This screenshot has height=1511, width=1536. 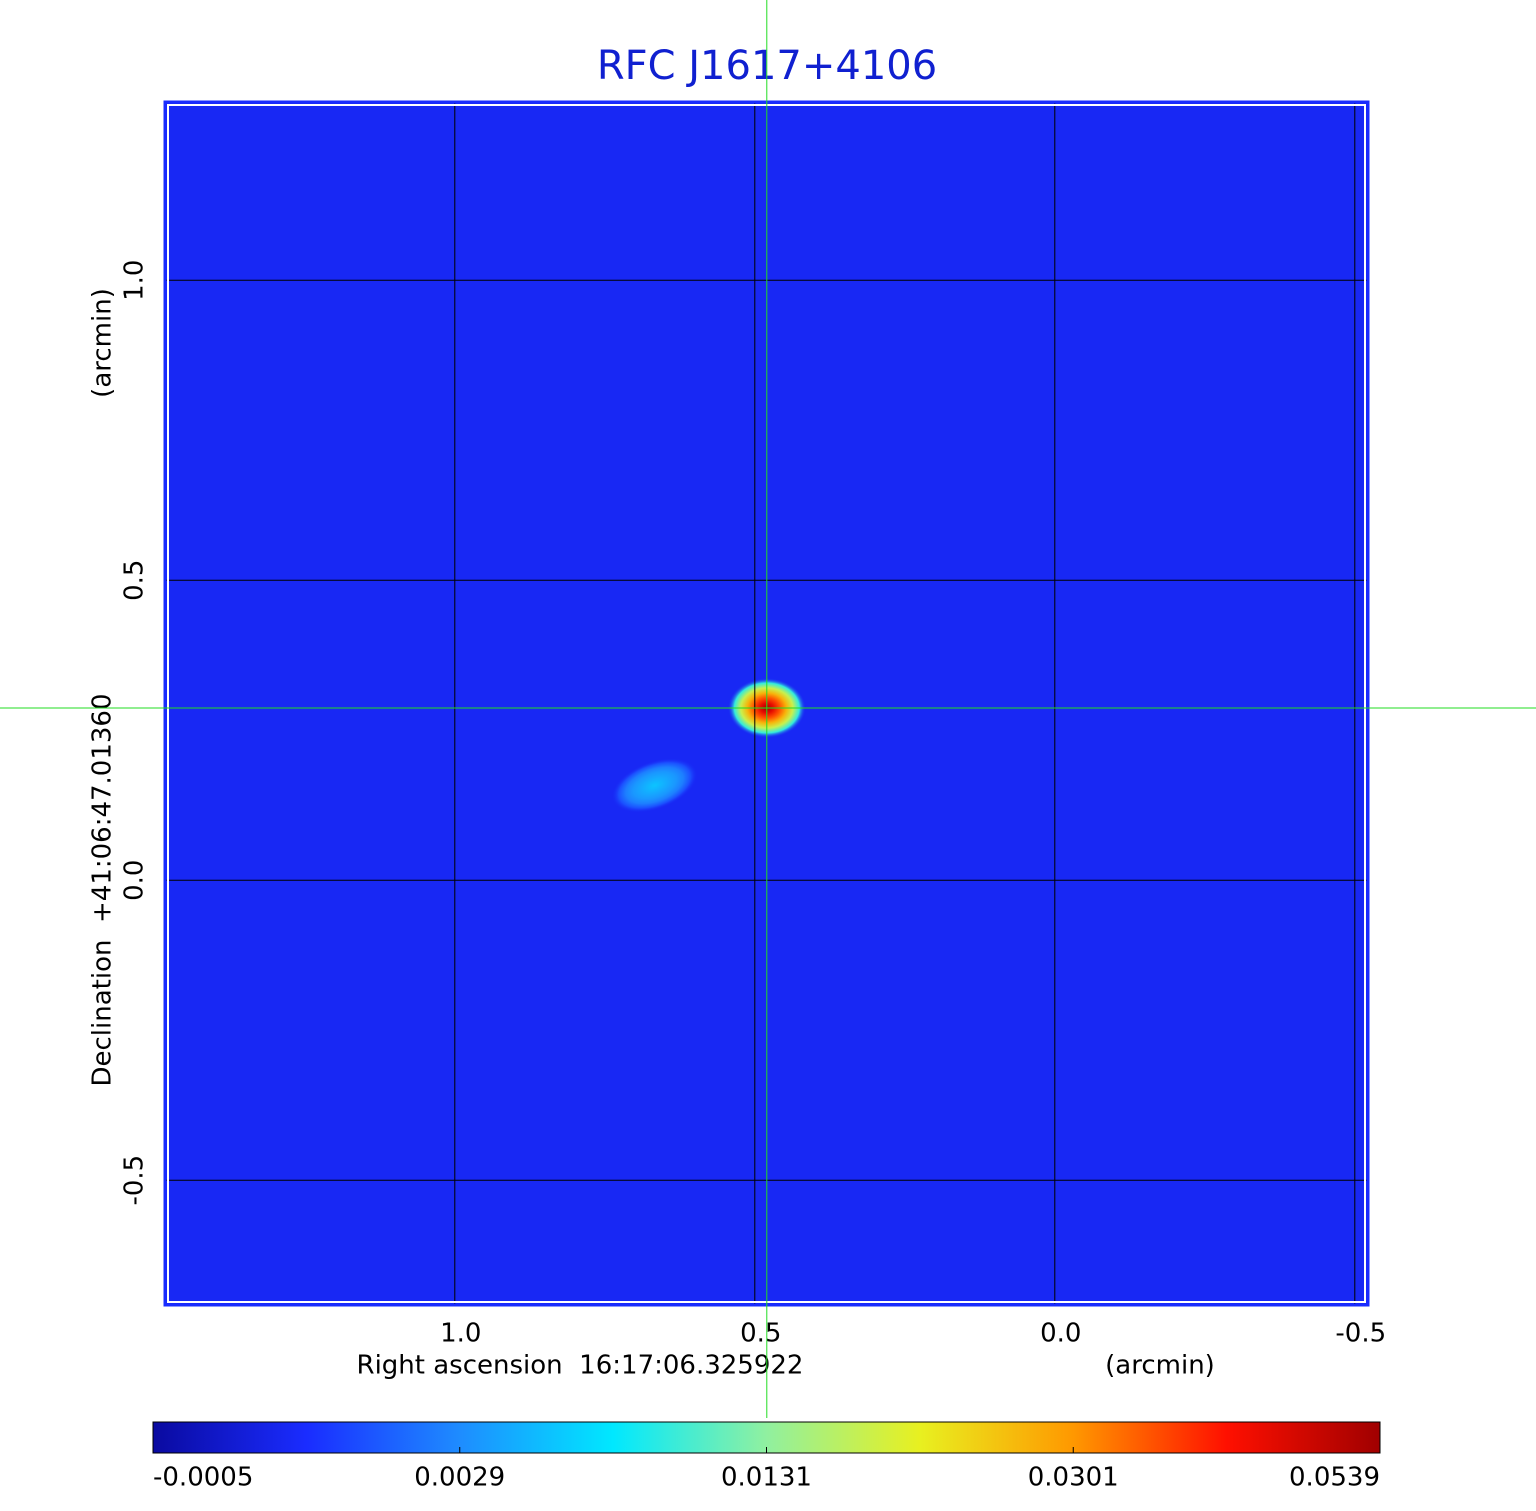 I want to click on y-tick-label: -0.5, so click(x=135, y=1180).